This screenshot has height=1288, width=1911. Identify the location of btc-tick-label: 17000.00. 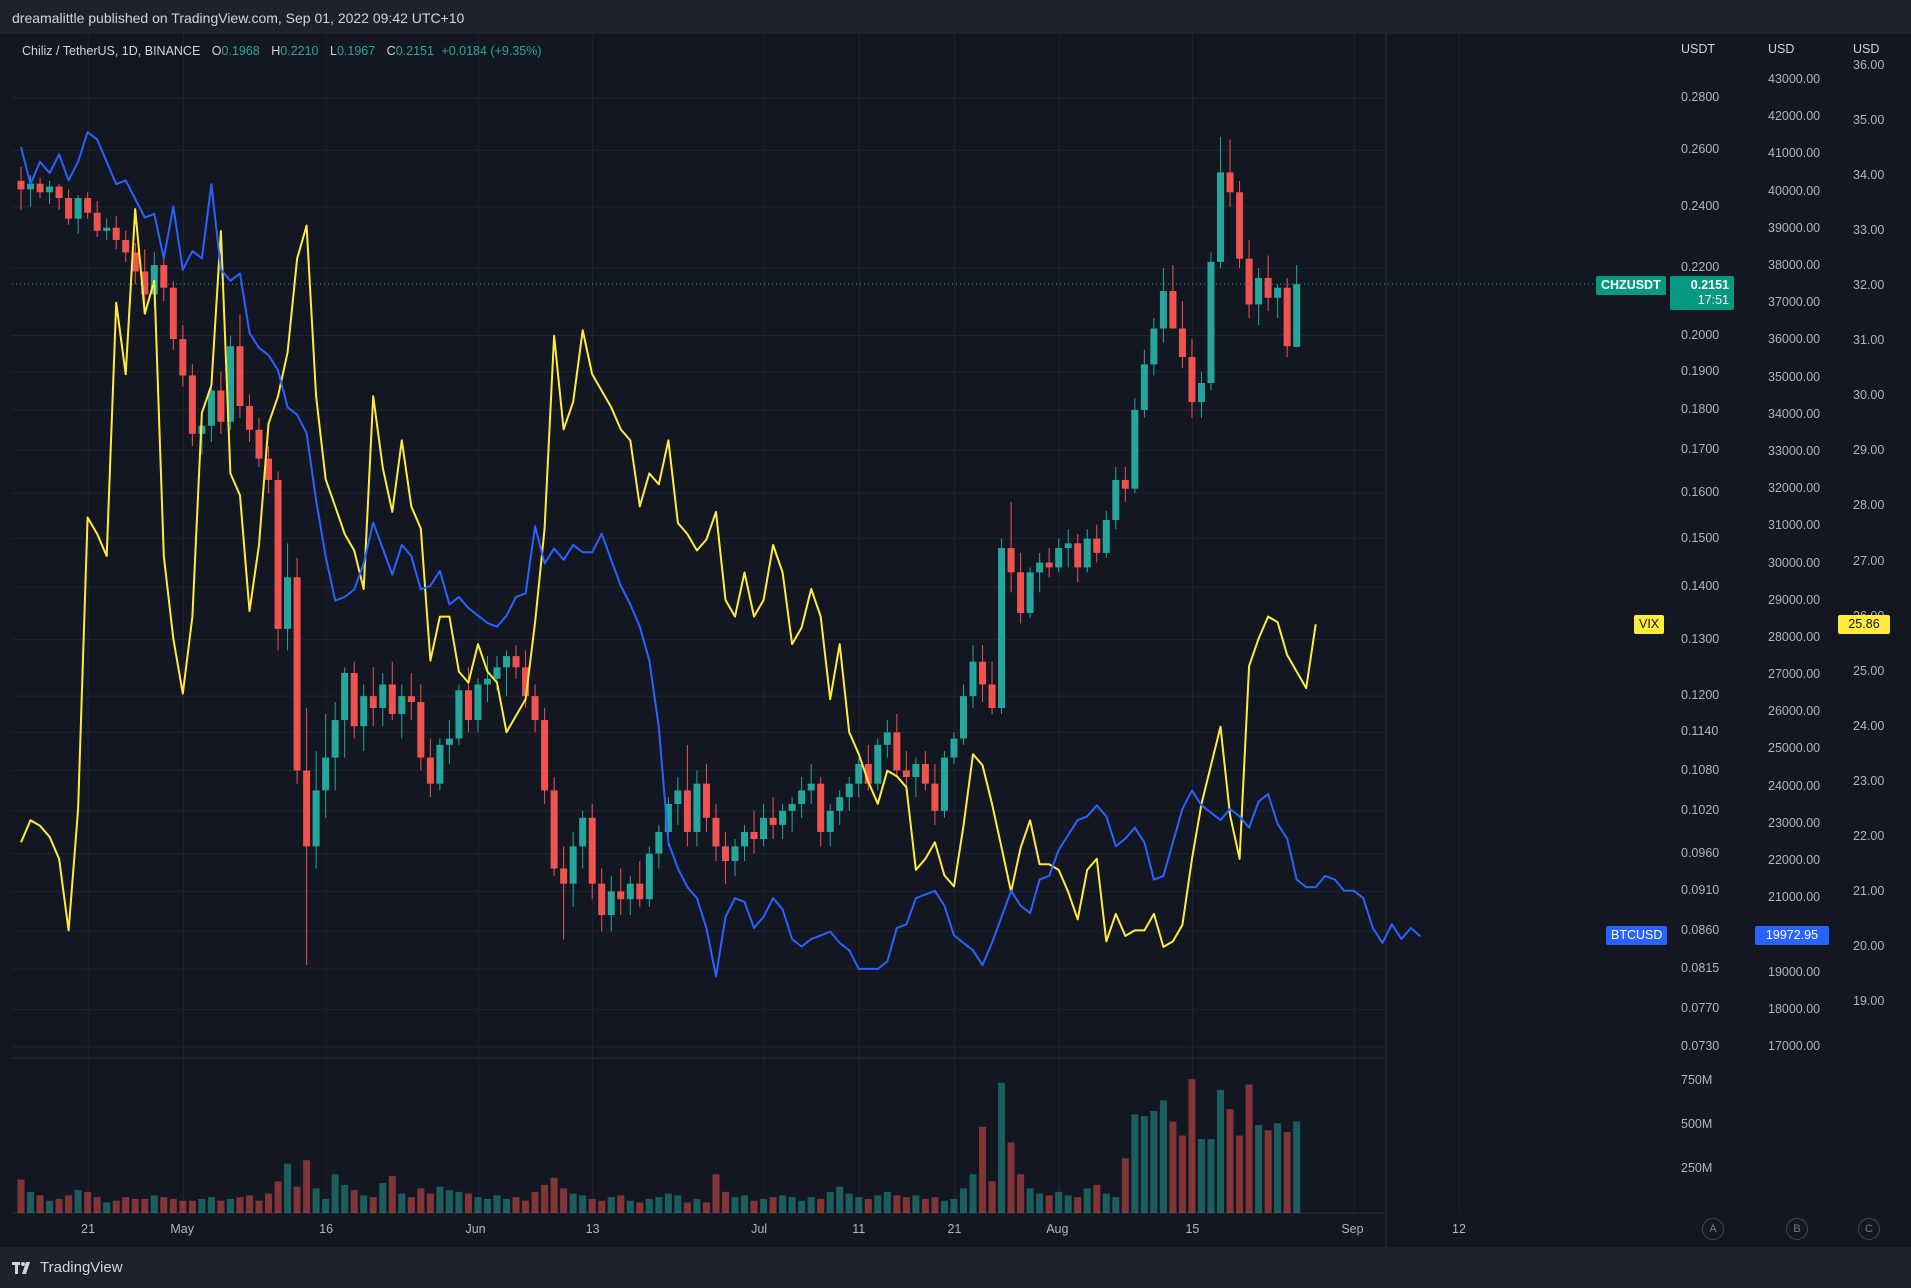
(1794, 1046).